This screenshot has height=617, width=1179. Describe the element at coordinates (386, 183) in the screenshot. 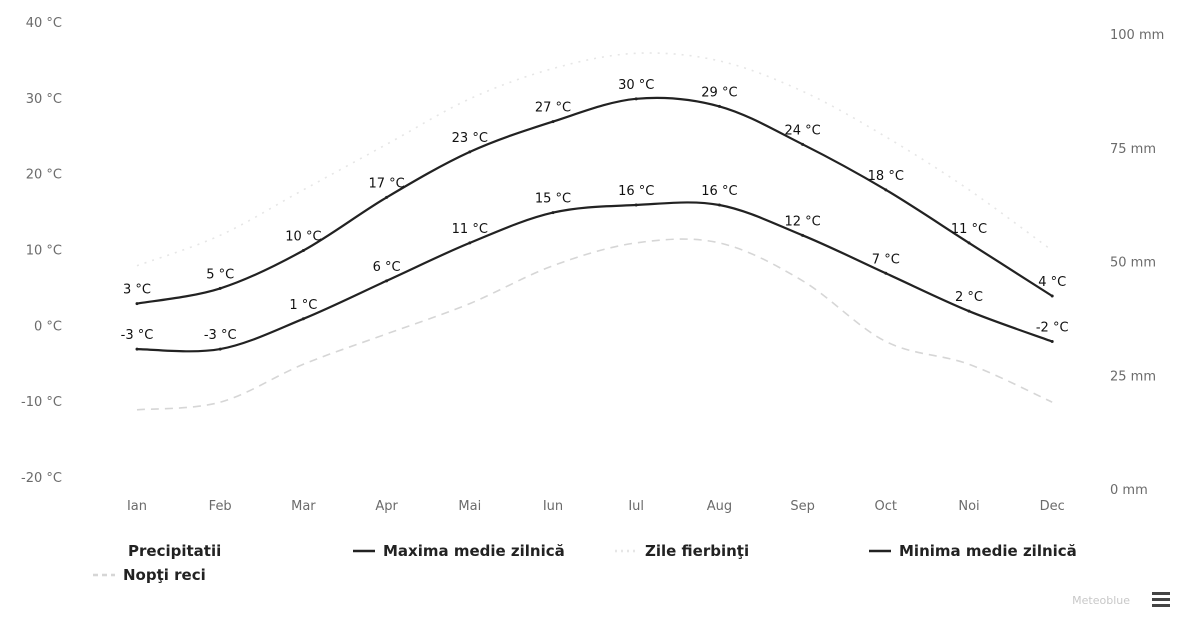

I see `data-label-maxima-medie-zilnica-3: 17 °C` at that location.